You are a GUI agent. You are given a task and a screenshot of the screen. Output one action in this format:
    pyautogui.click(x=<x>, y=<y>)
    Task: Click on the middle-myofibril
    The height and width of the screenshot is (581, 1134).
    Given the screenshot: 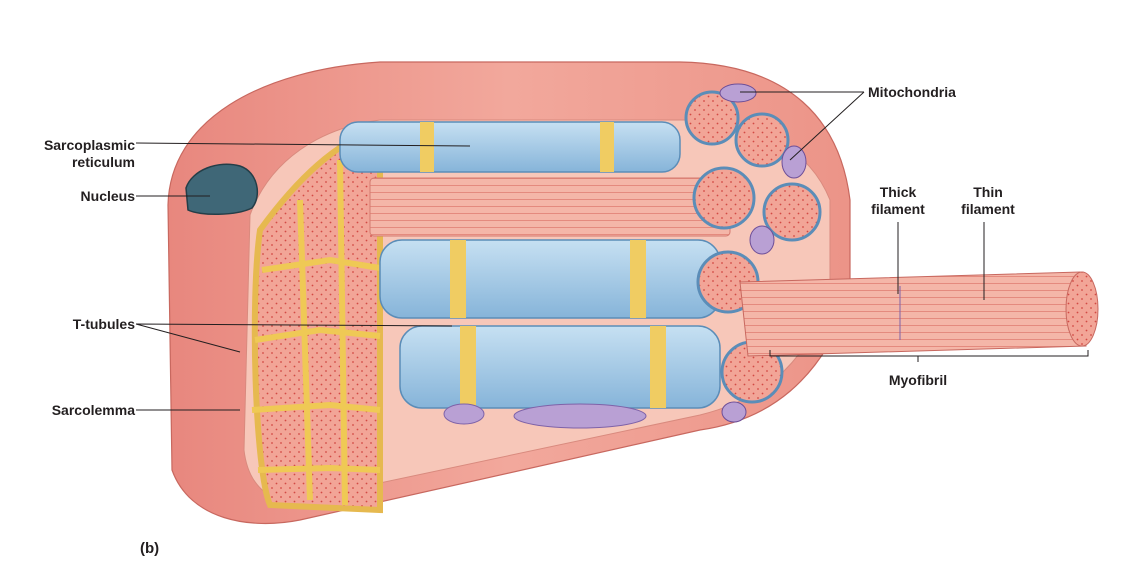 What is the action you would take?
    pyautogui.click(x=550, y=207)
    